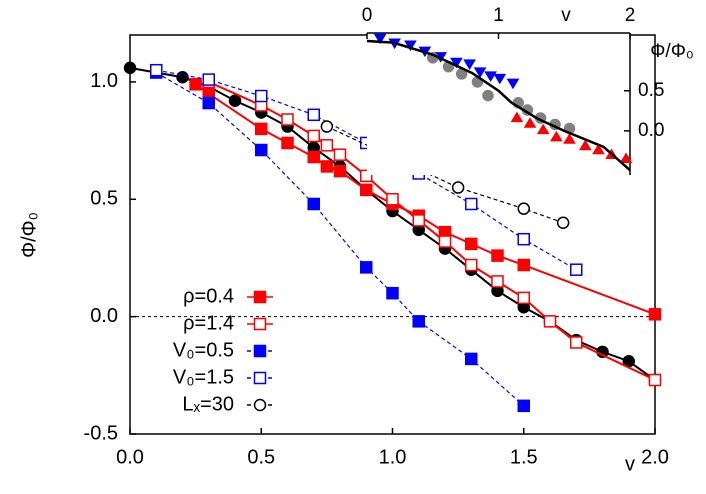  I want to click on inset-background, so click(498, 104).